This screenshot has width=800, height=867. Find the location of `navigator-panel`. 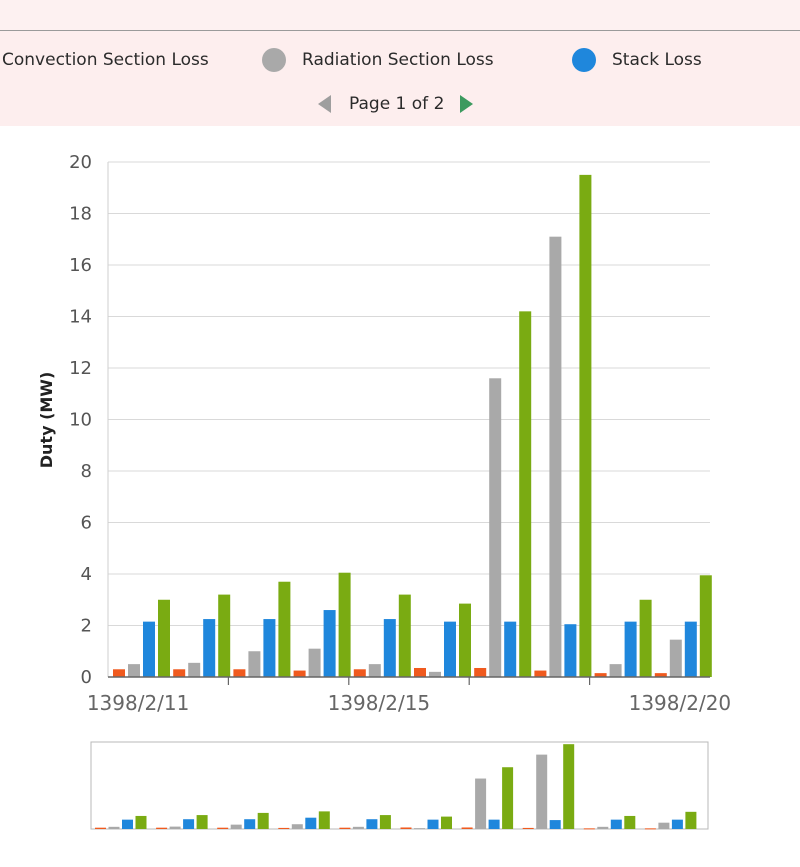

navigator-panel is located at coordinates (399, 785).